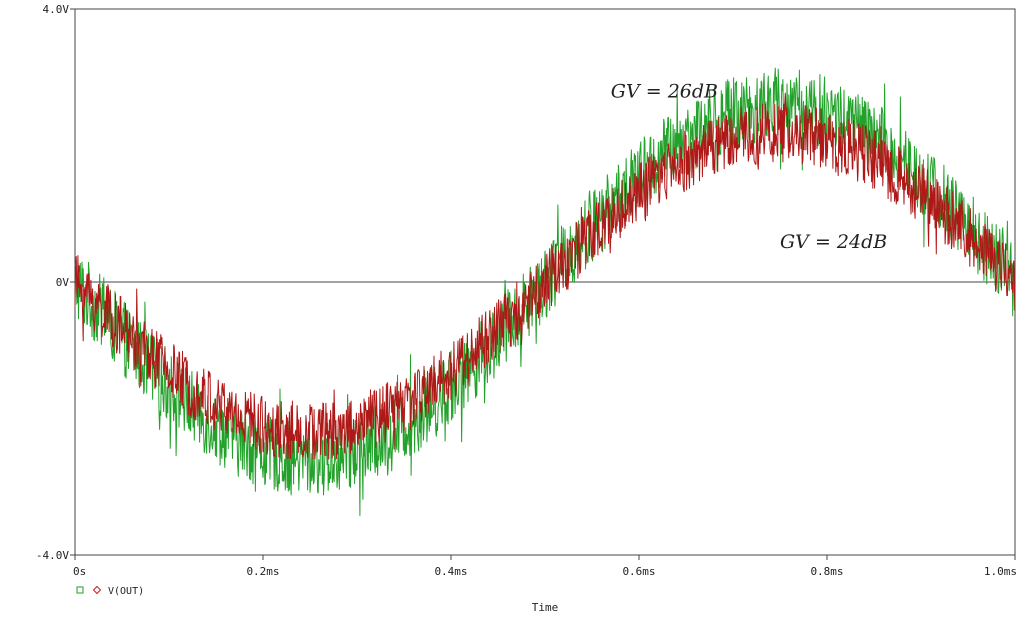  What do you see at coordinates (97, 590) in the screenshot?
I see `legend-diamond-marker` at bounding box center [97, 590].